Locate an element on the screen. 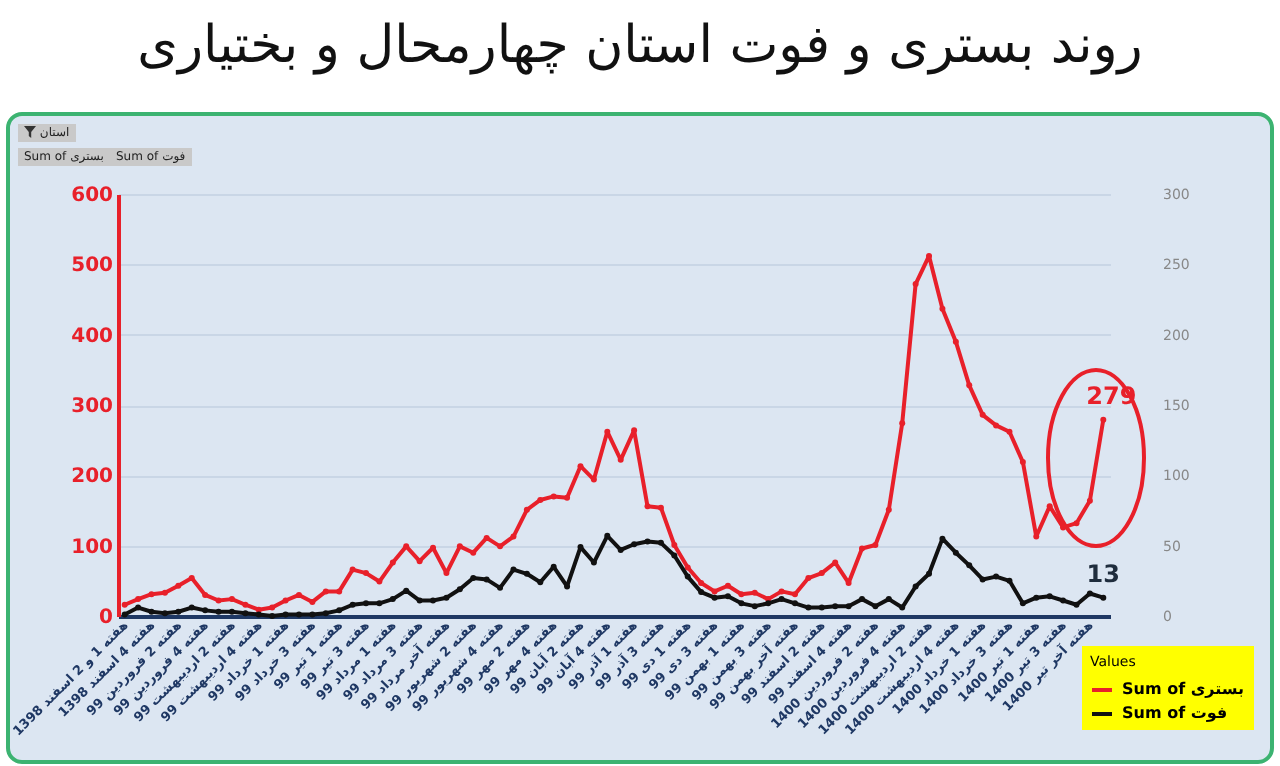 The width and height of the screenshot is (1280, 766). y-tick-label: 100 is located at coordinates (92, 547).